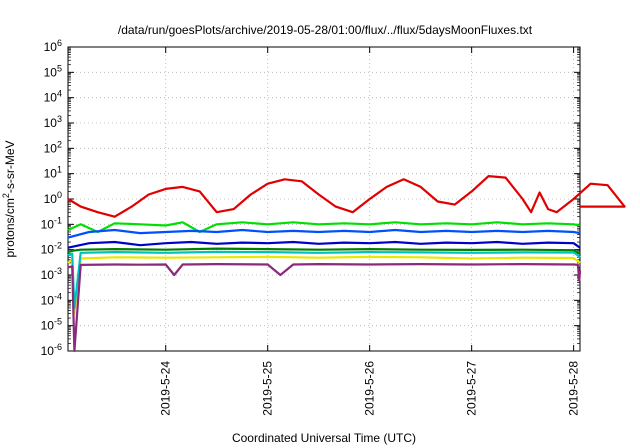  Describe the element at coordinates (53, 147) in the screenshot. I see `y-tick-label: 10²` at that location.